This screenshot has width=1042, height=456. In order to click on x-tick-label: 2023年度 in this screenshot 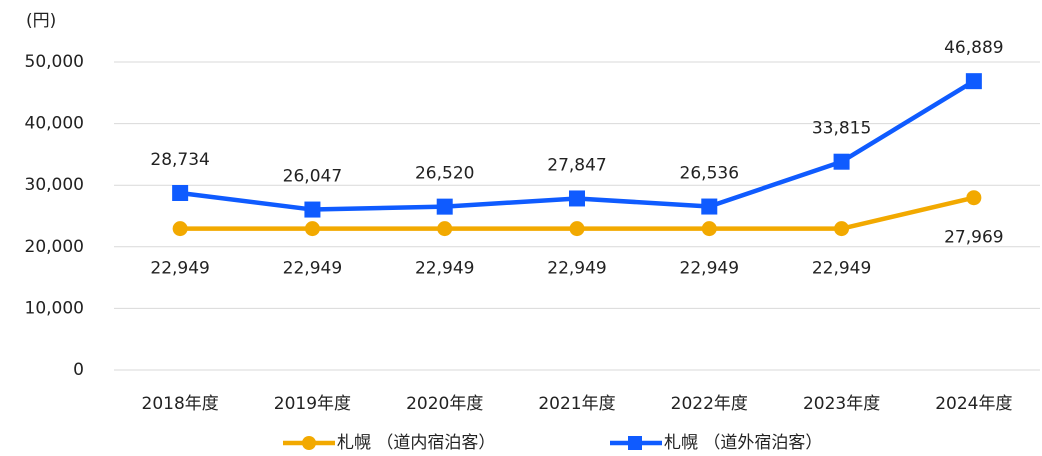, I will do `click(841, 404)`.